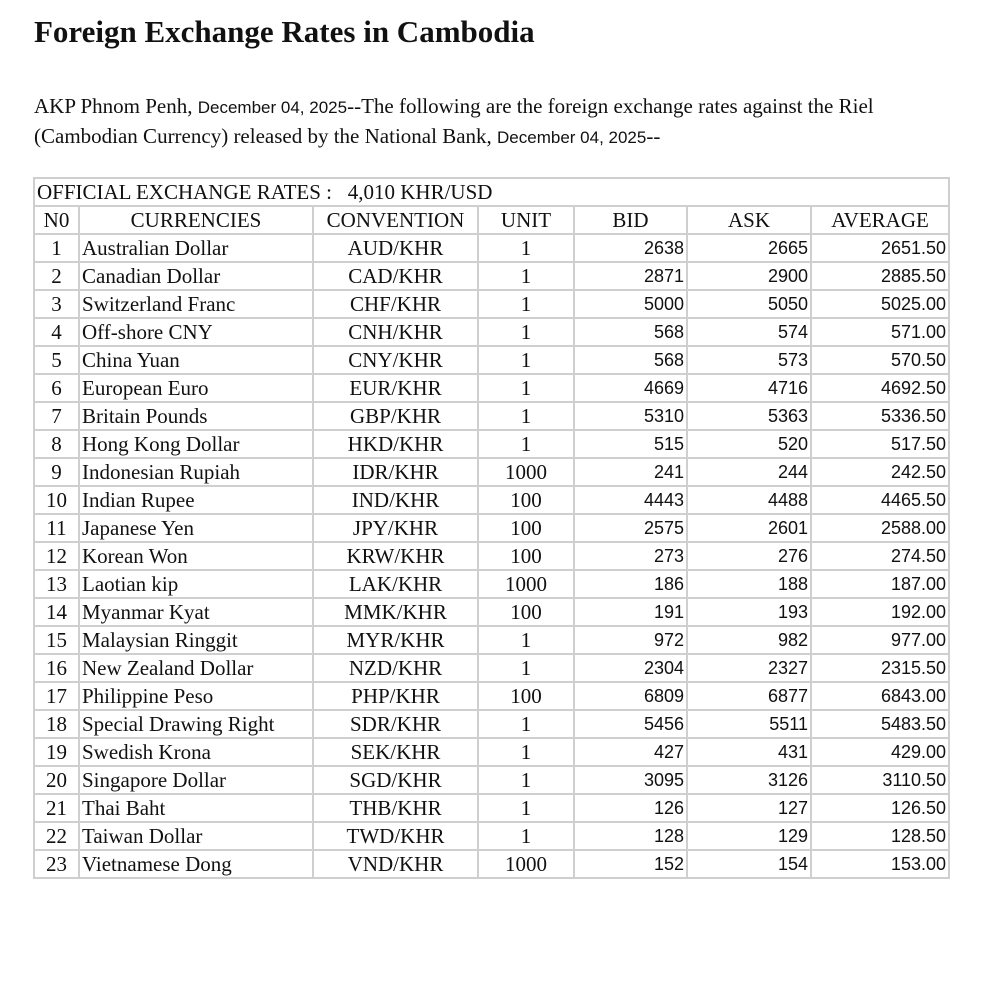 The image size is (989, 1000). I want to click on table-row: 2 Canadian Dollar CAD/KHR 1 2871 2900 2885.50, so click(492, 276).